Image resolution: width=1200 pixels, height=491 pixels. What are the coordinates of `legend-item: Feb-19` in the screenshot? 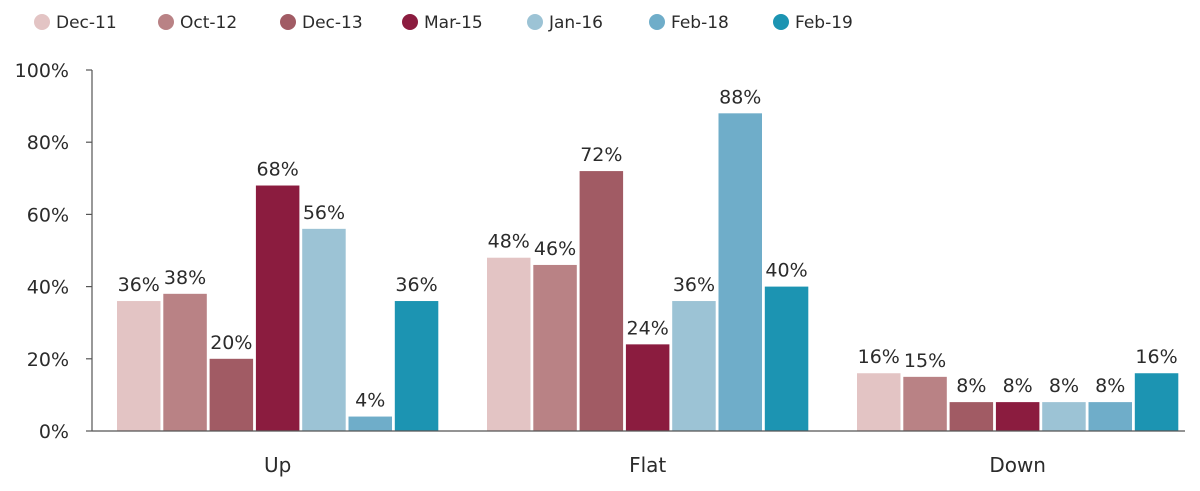 It's located at (813, 23).